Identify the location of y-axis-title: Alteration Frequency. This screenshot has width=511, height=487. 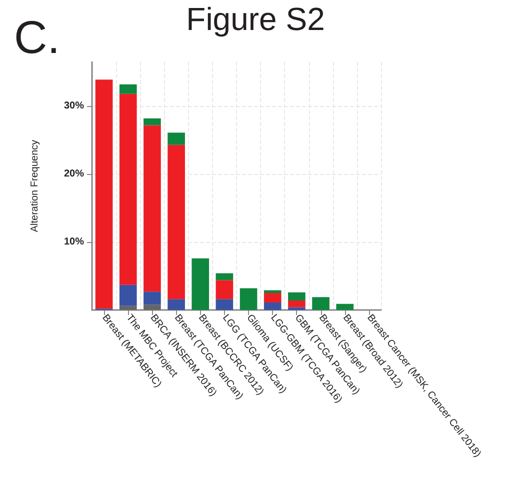
(35, 186).